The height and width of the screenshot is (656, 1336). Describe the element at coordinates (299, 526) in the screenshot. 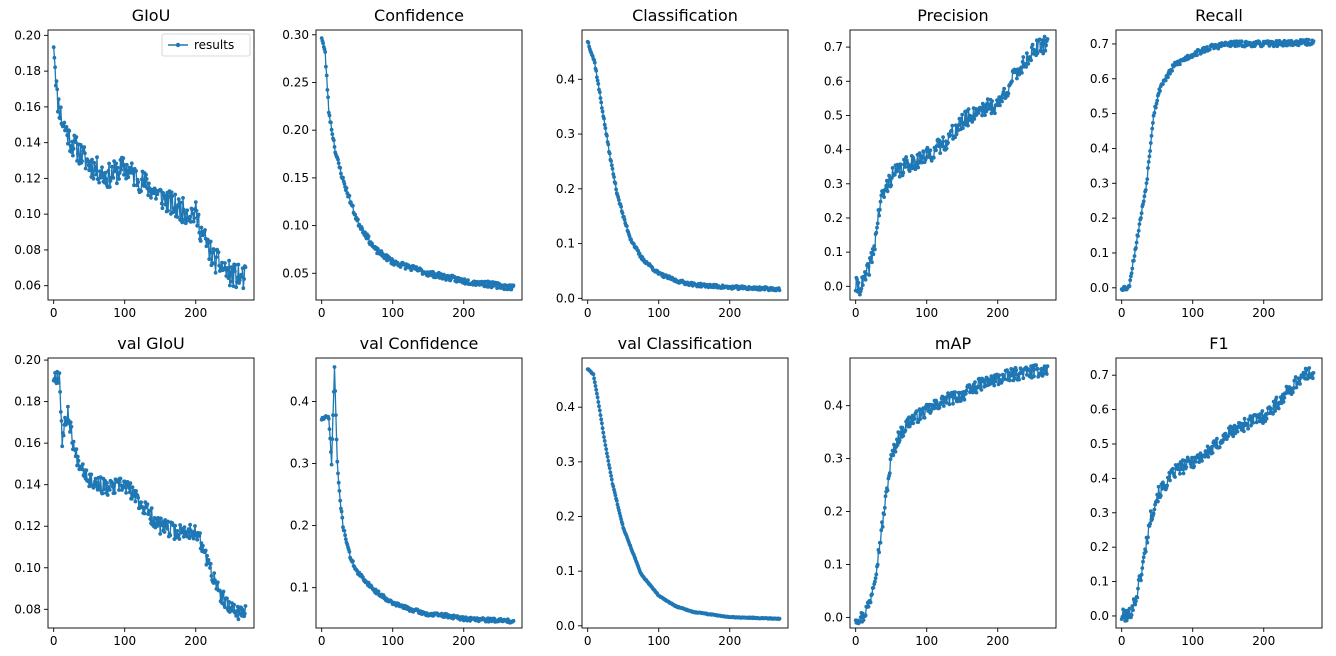

I see `y-tick-label: 0.2` at that location.